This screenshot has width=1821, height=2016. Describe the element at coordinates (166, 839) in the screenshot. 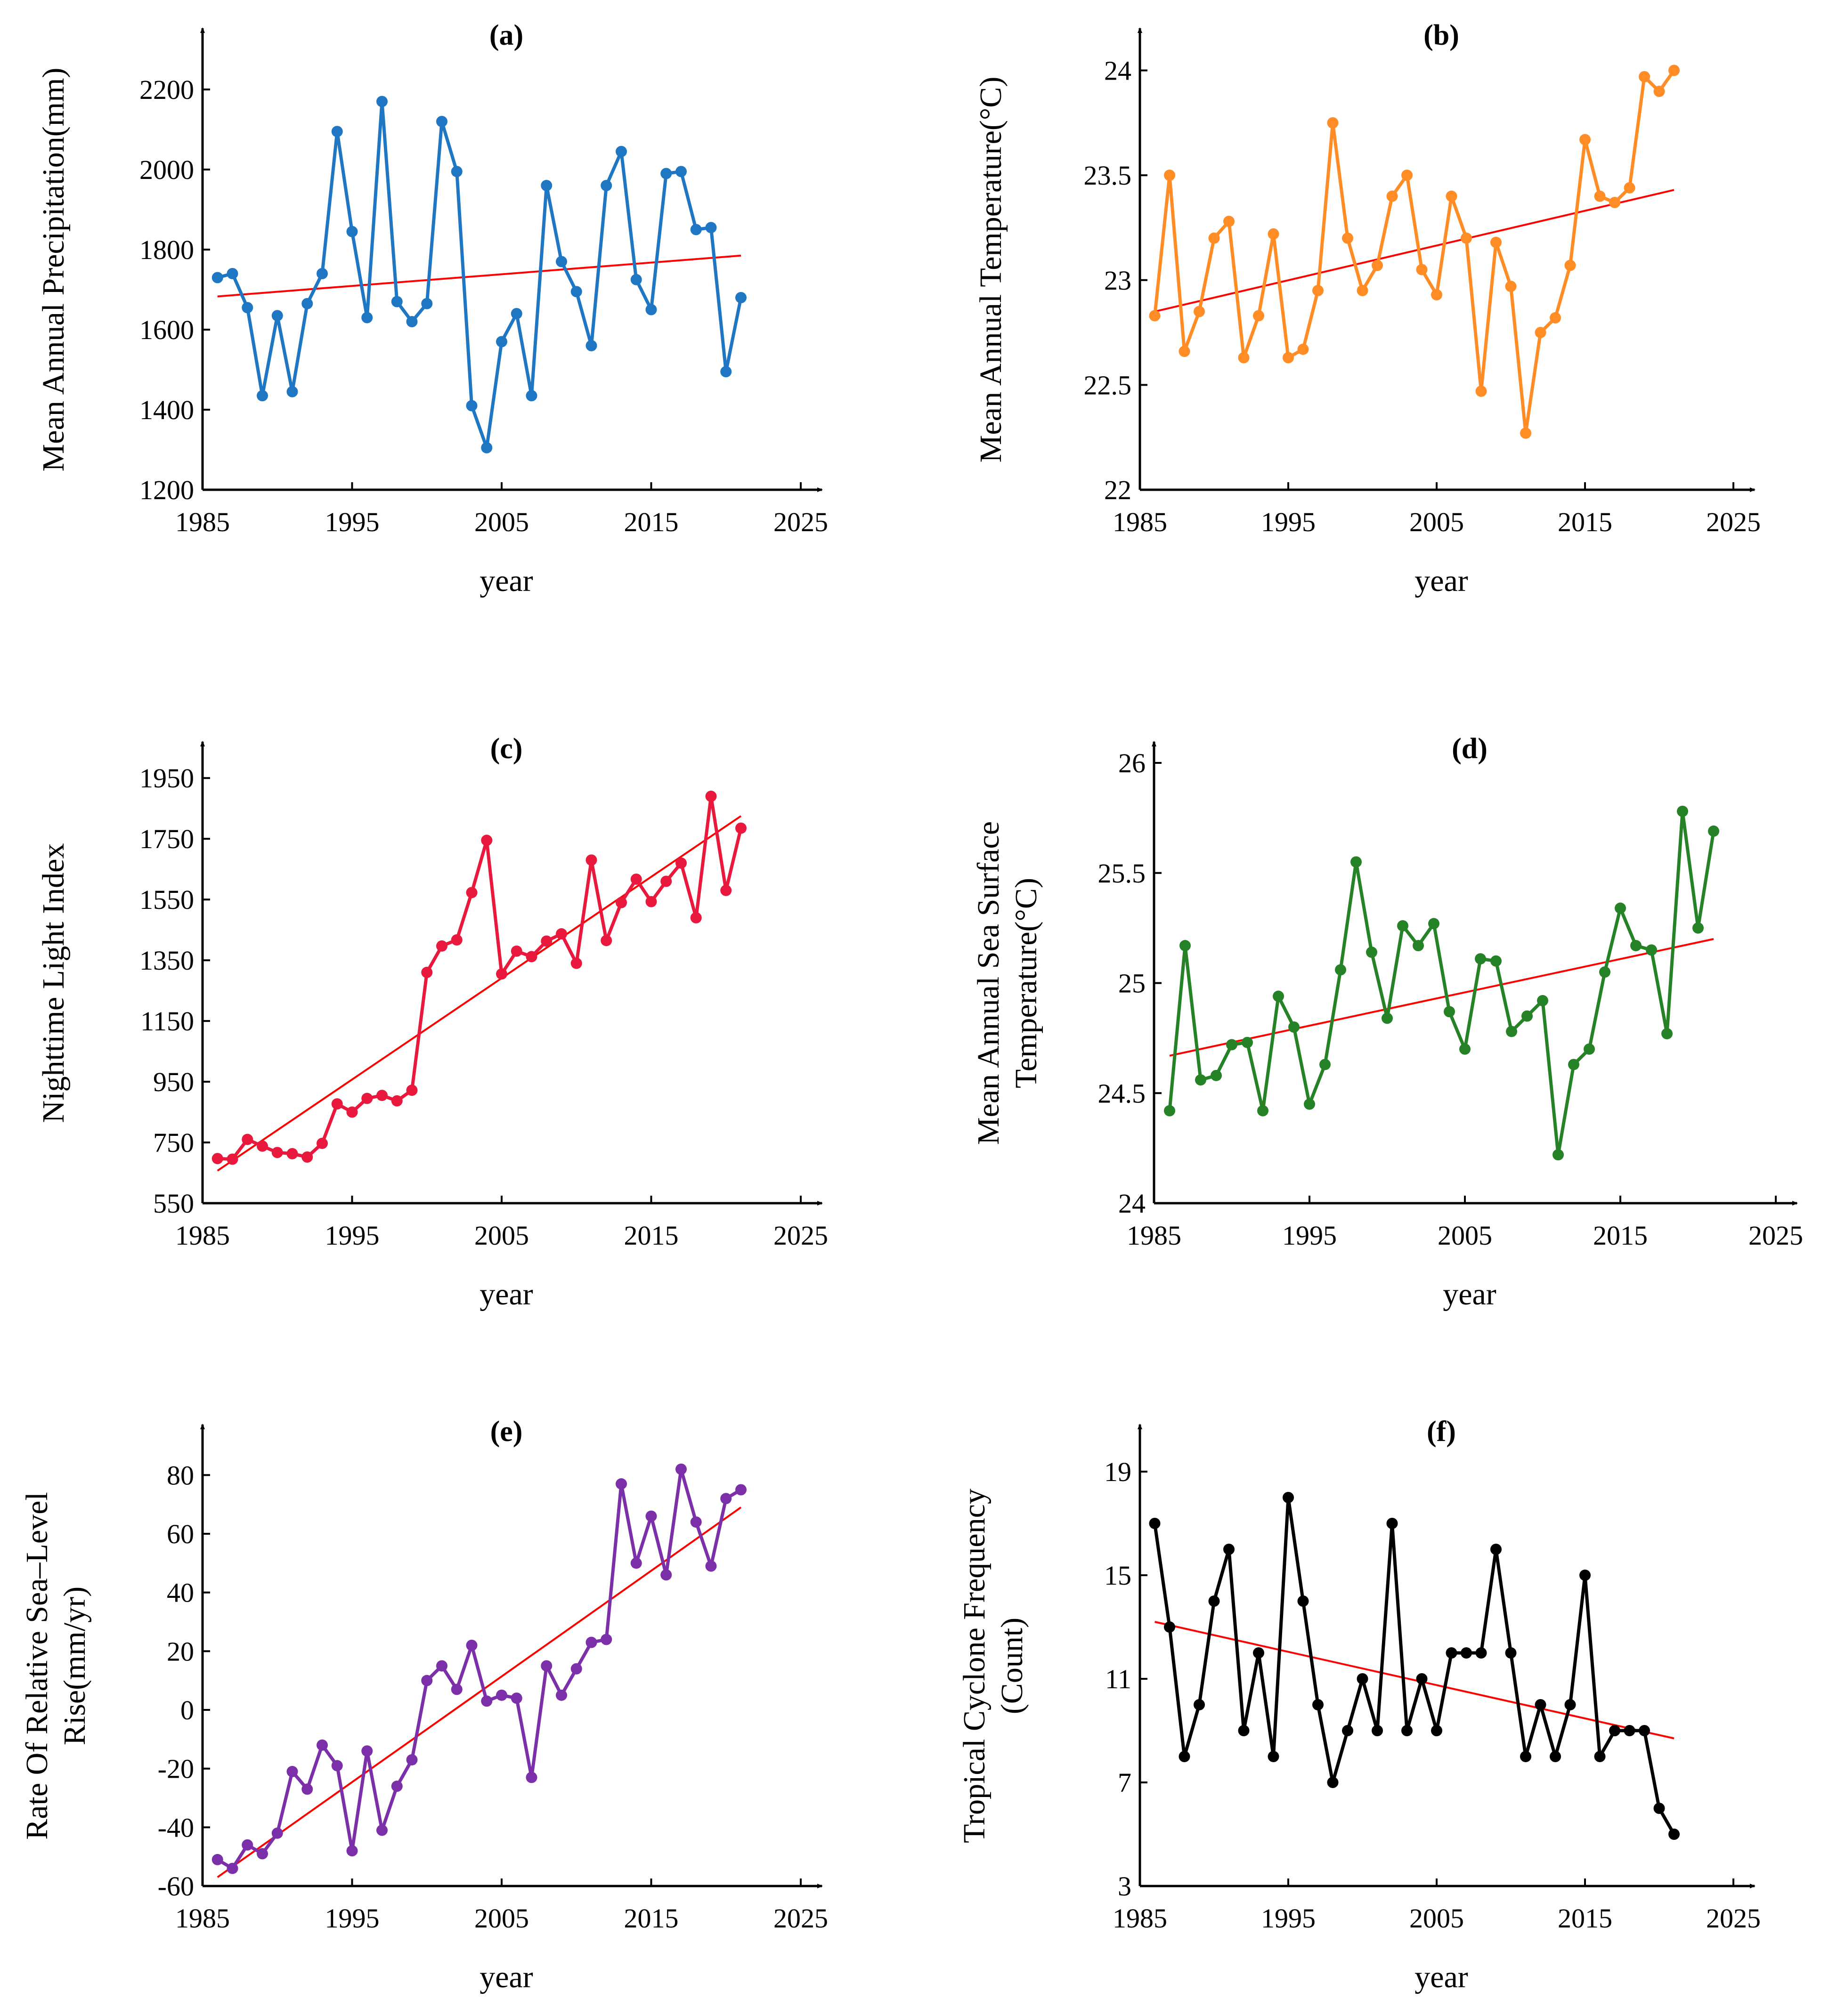

I see `y-tick-label: 1750` at that location.